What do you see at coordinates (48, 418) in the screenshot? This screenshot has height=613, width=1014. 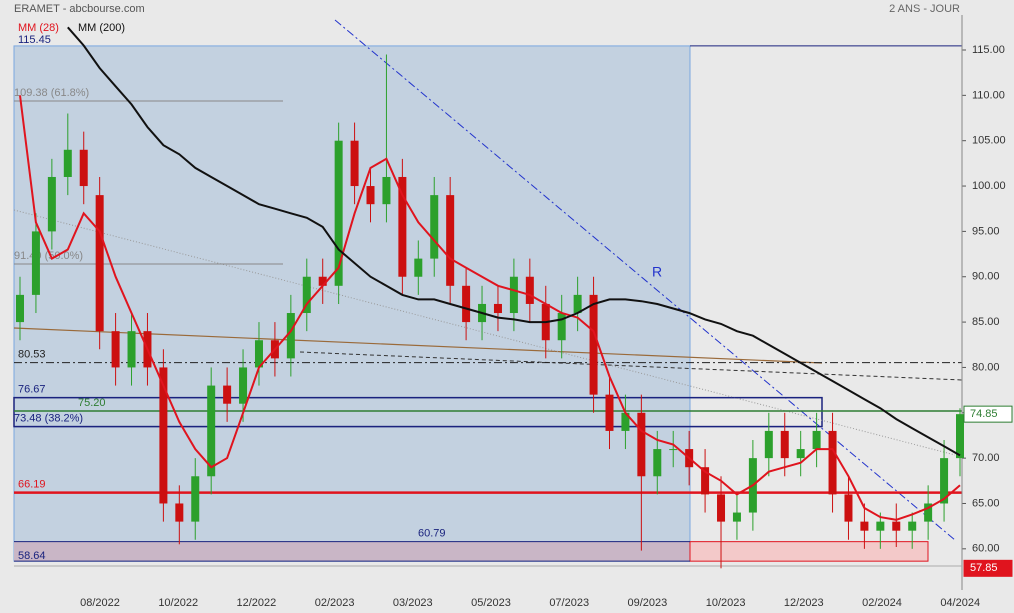 I see `level-label: 73.48 (38.2%)` at bounding box center [48, 418].